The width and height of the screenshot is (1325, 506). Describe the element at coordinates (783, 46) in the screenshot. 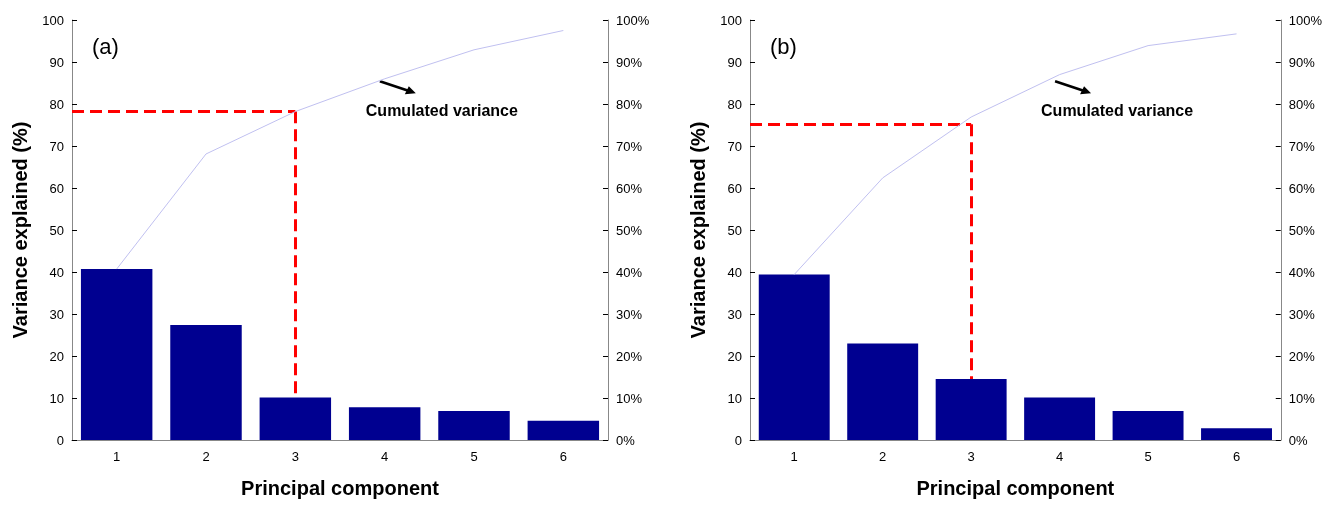

I see `text: (b)` at that location.